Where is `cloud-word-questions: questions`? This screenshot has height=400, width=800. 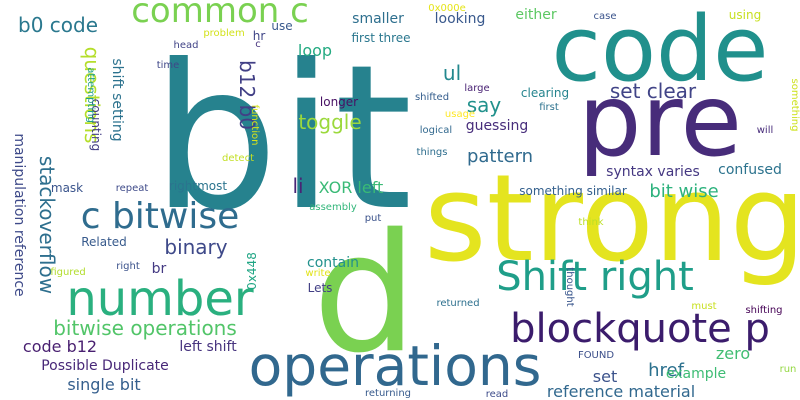
cloud-word-questions: questions is located at coordinates (92, 95).